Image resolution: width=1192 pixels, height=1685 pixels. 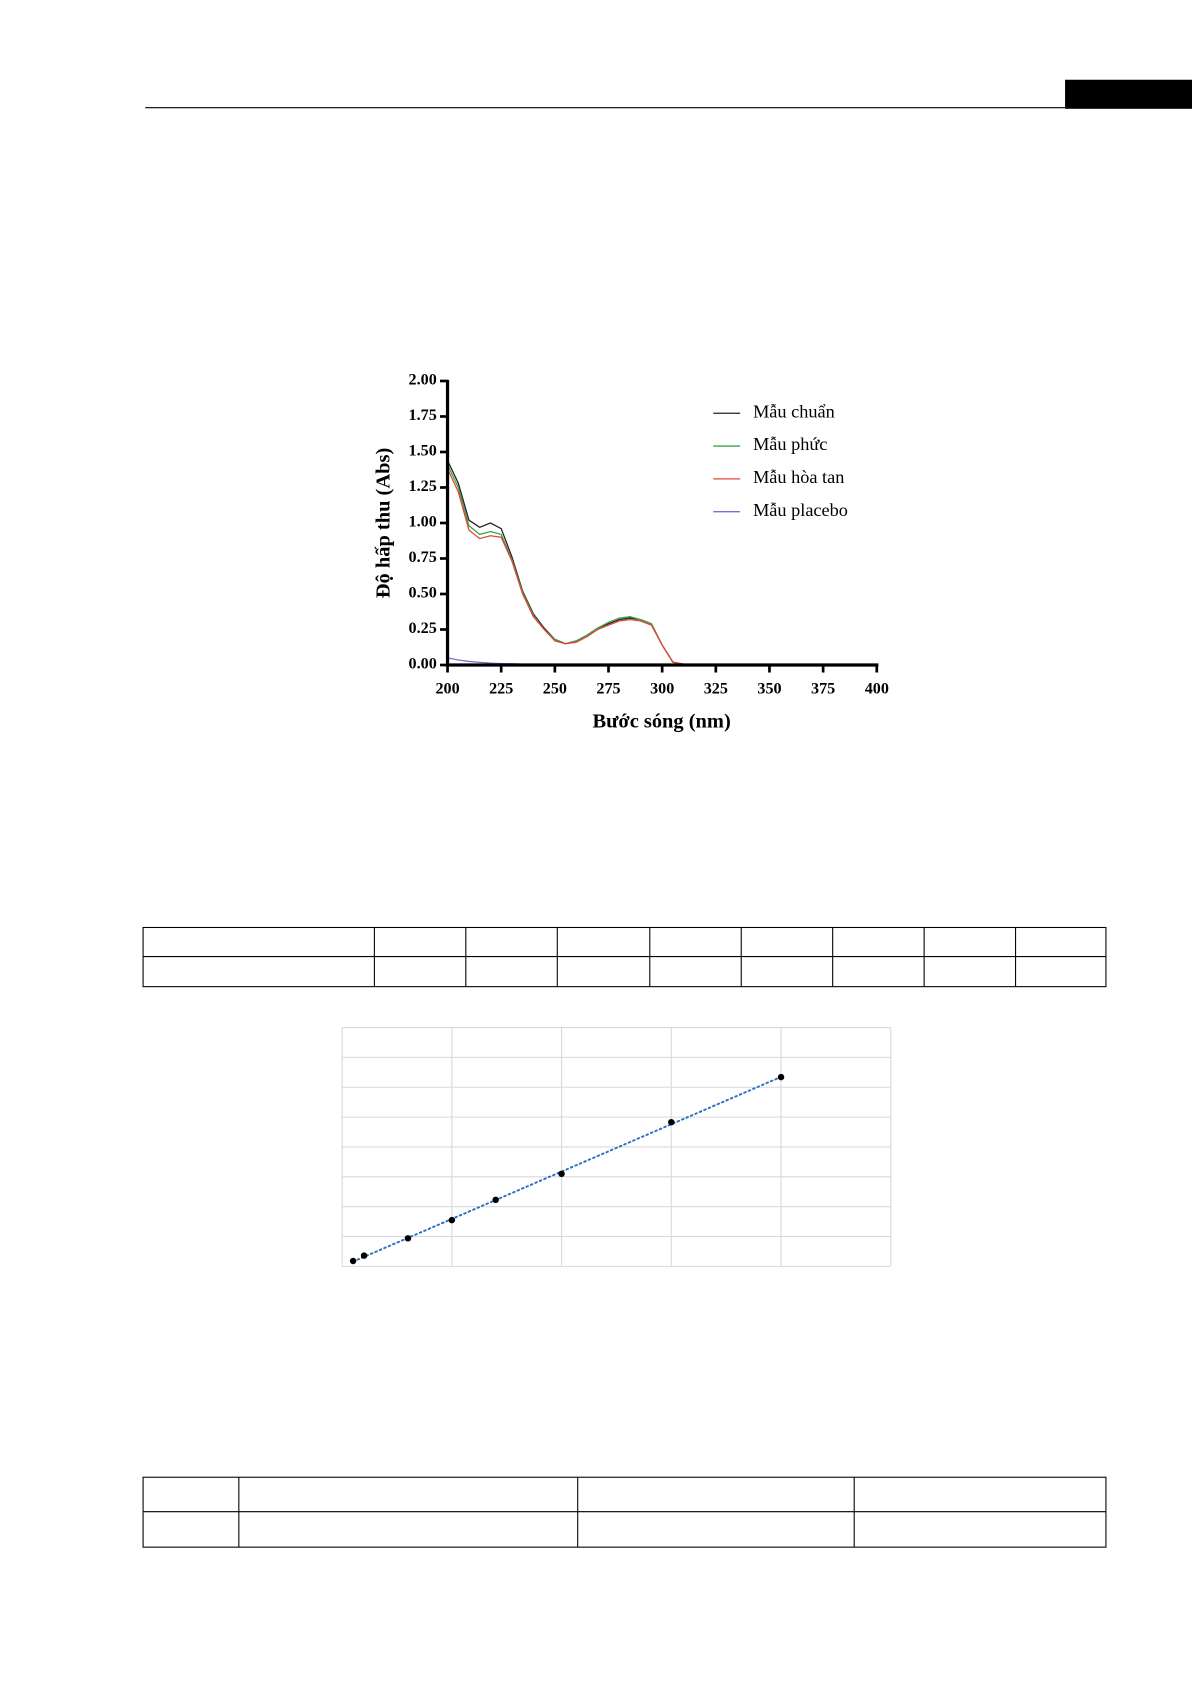 I want to click on x-tick-label: 250, so click(x=555, y=688).